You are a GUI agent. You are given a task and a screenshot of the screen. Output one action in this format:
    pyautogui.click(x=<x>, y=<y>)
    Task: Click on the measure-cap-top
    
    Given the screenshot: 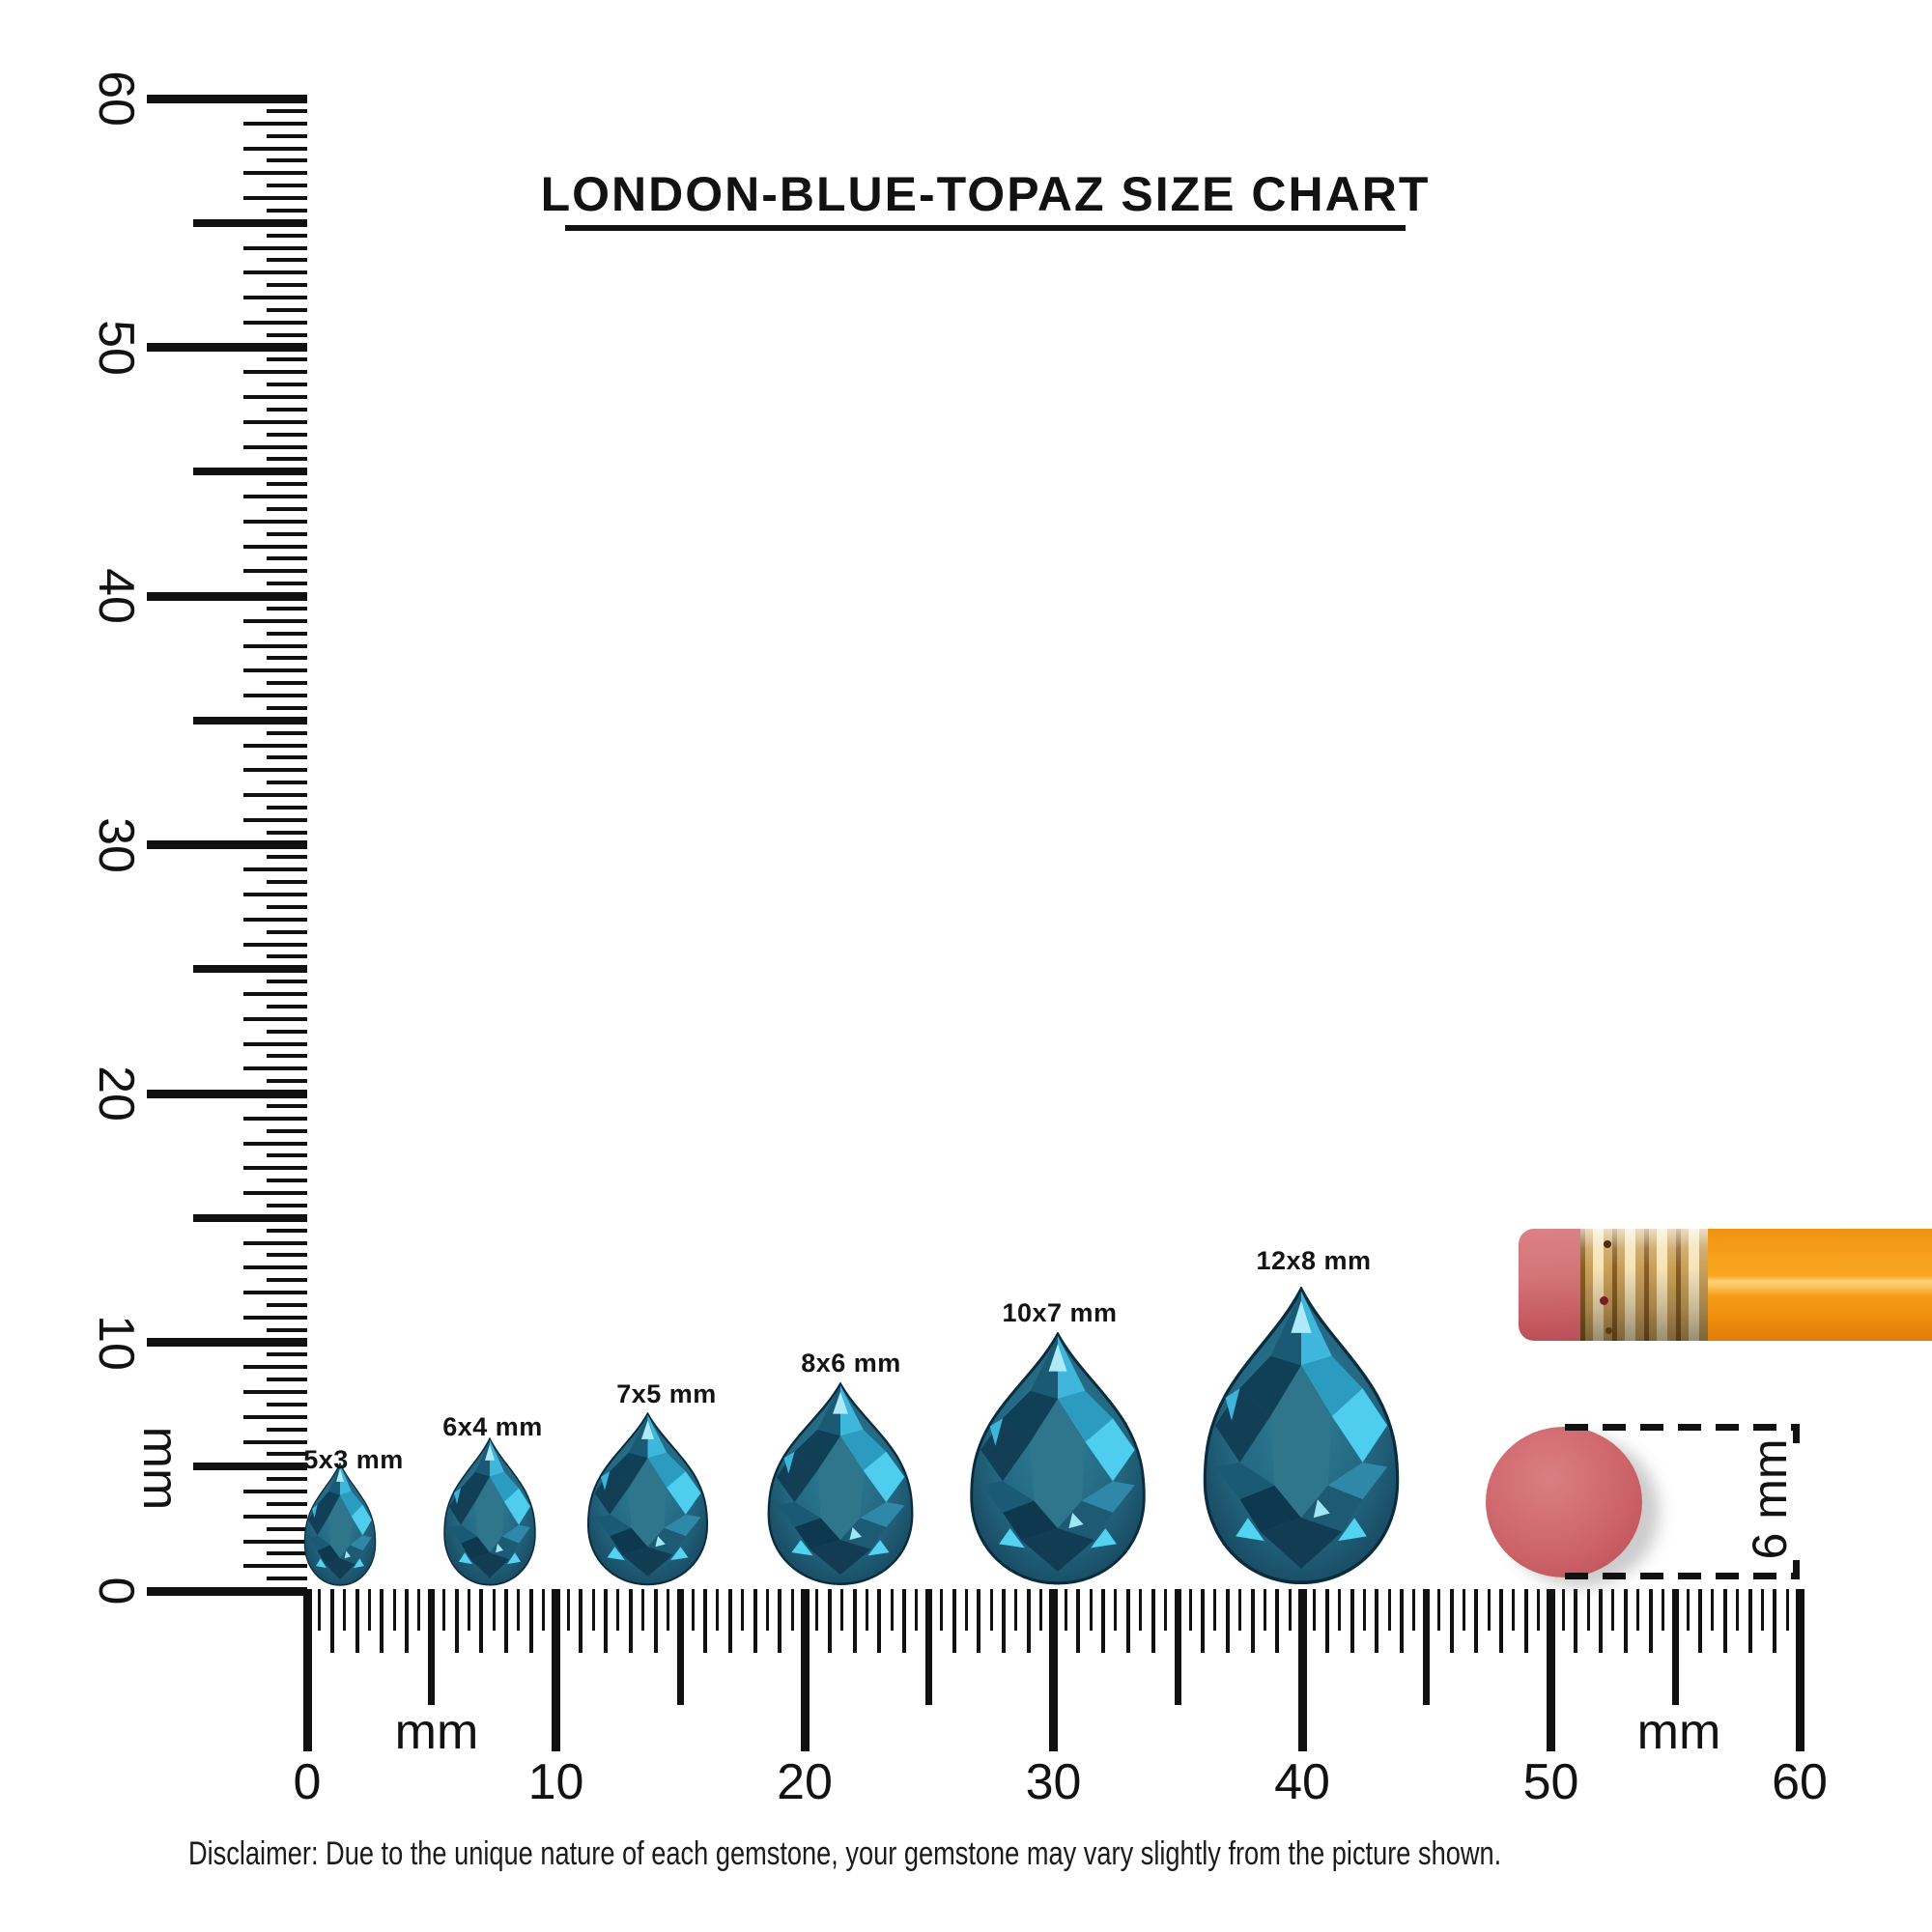 What is the action you would take?
    pyautogui.click(x=1796, y=1433)
    